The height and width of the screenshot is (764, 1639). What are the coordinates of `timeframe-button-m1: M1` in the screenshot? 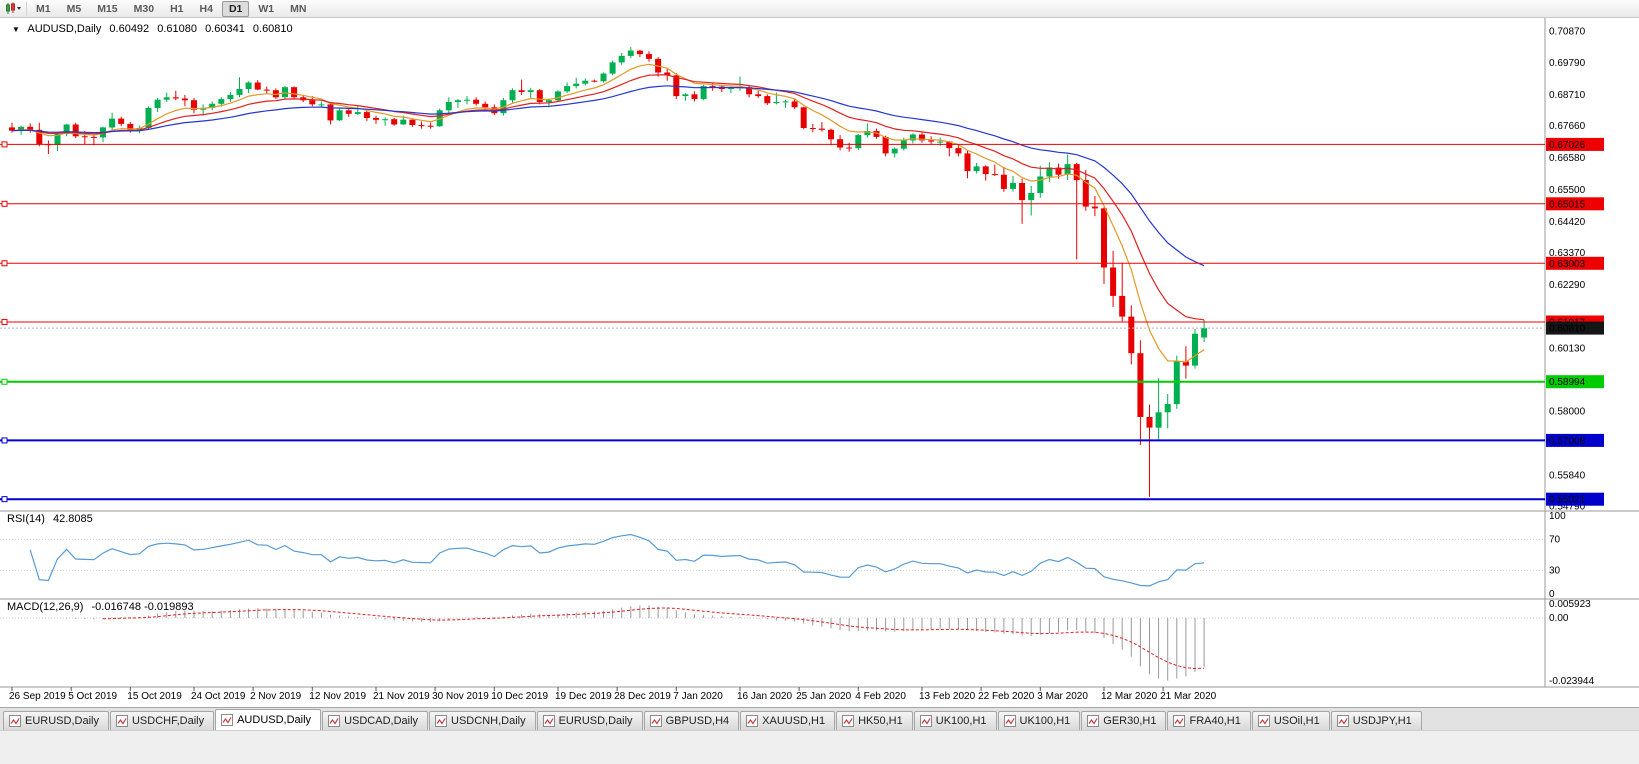 It's located at (43, 8).